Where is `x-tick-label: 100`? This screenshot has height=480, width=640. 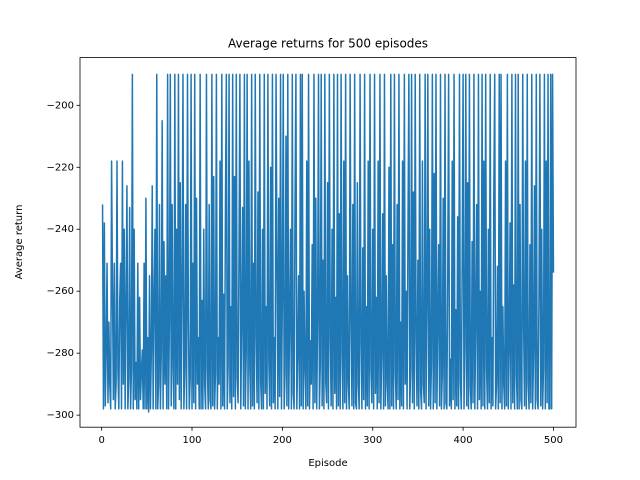
x-tick-label: 100 is located at coordinates (191, 440).